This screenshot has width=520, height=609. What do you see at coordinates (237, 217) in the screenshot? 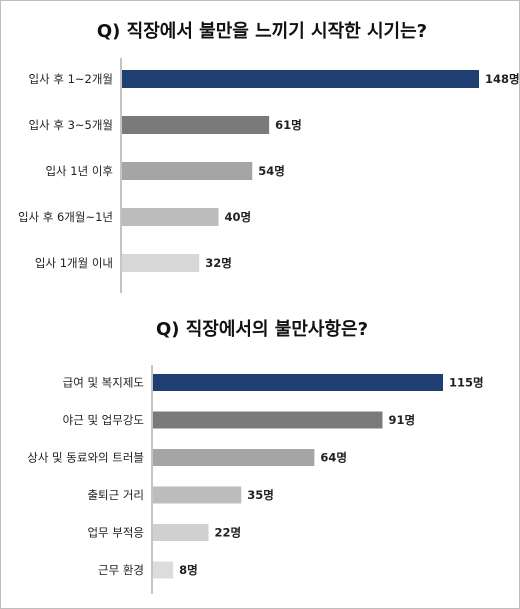
I see `chart-1-value-label: 40명` at bounding box center [237, 217].